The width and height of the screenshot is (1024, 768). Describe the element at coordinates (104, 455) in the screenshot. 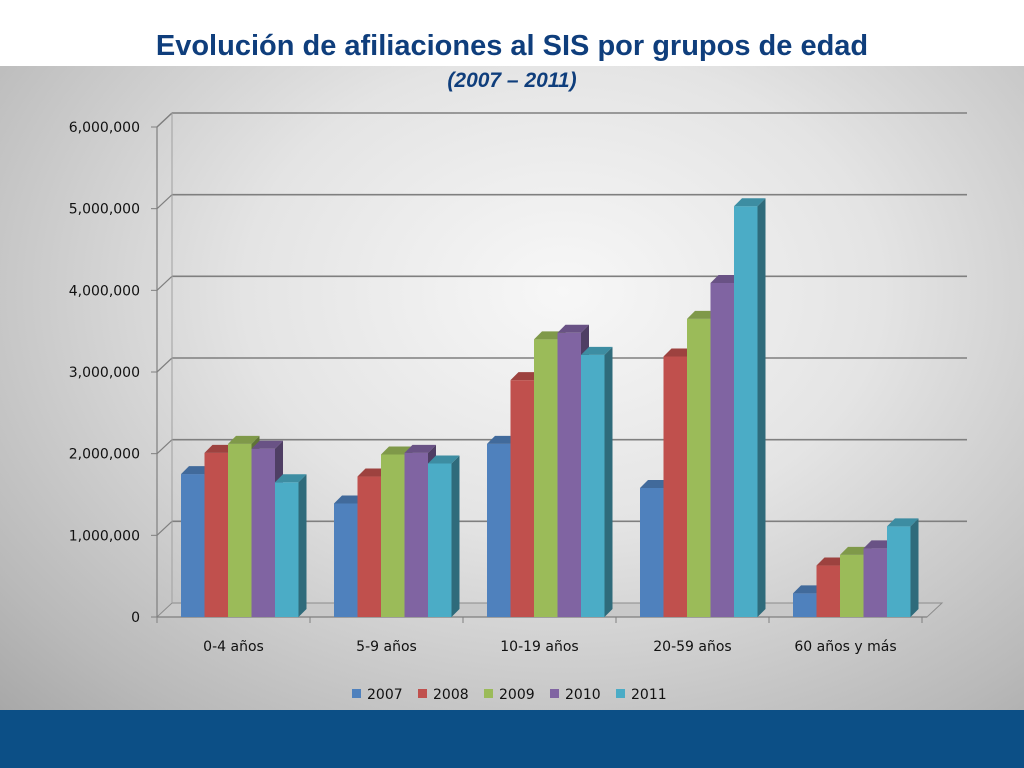

I see `y-tick-label: 2,000,000` at that location.